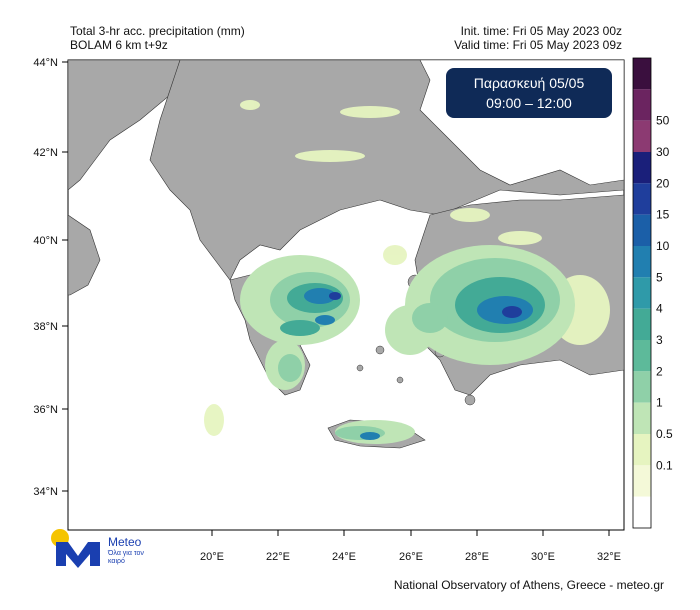 The width and height of the screenshot is (700, 610). What do you see at coordinates (410, 533) in the screenshot?
I see `lon-axis` at bounding box center [410, 533].